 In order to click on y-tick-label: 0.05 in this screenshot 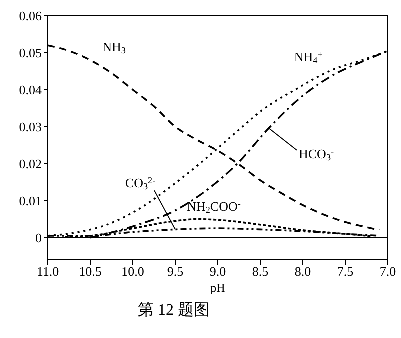, I will do `click(30, 53)`.